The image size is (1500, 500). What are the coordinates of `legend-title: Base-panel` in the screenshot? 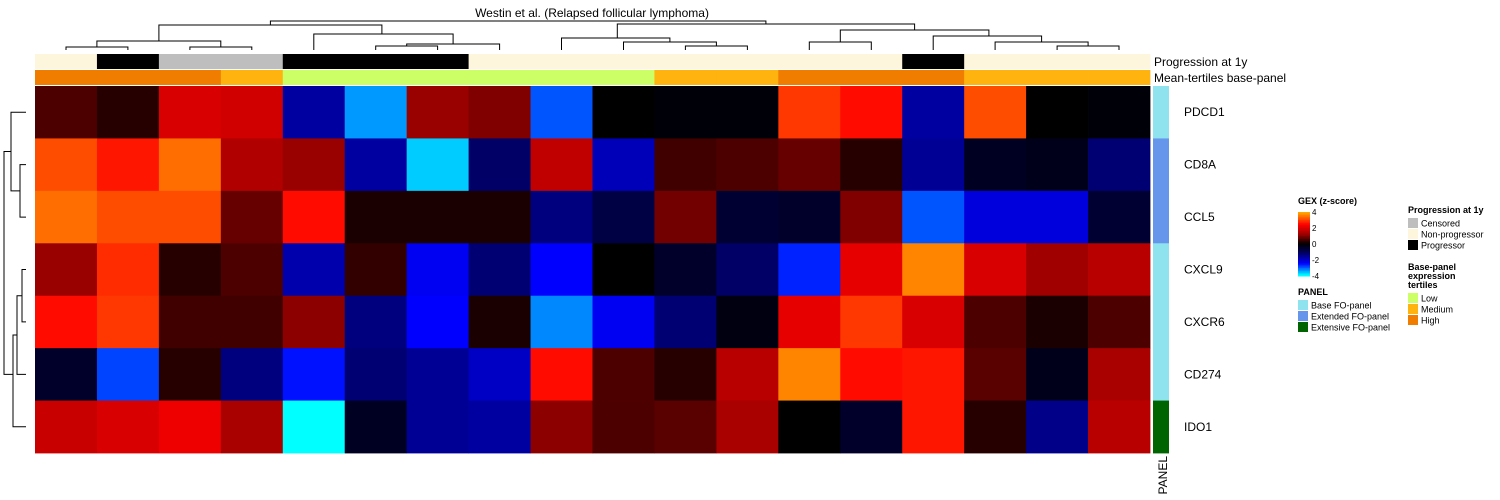 It's located at (1432, 267).